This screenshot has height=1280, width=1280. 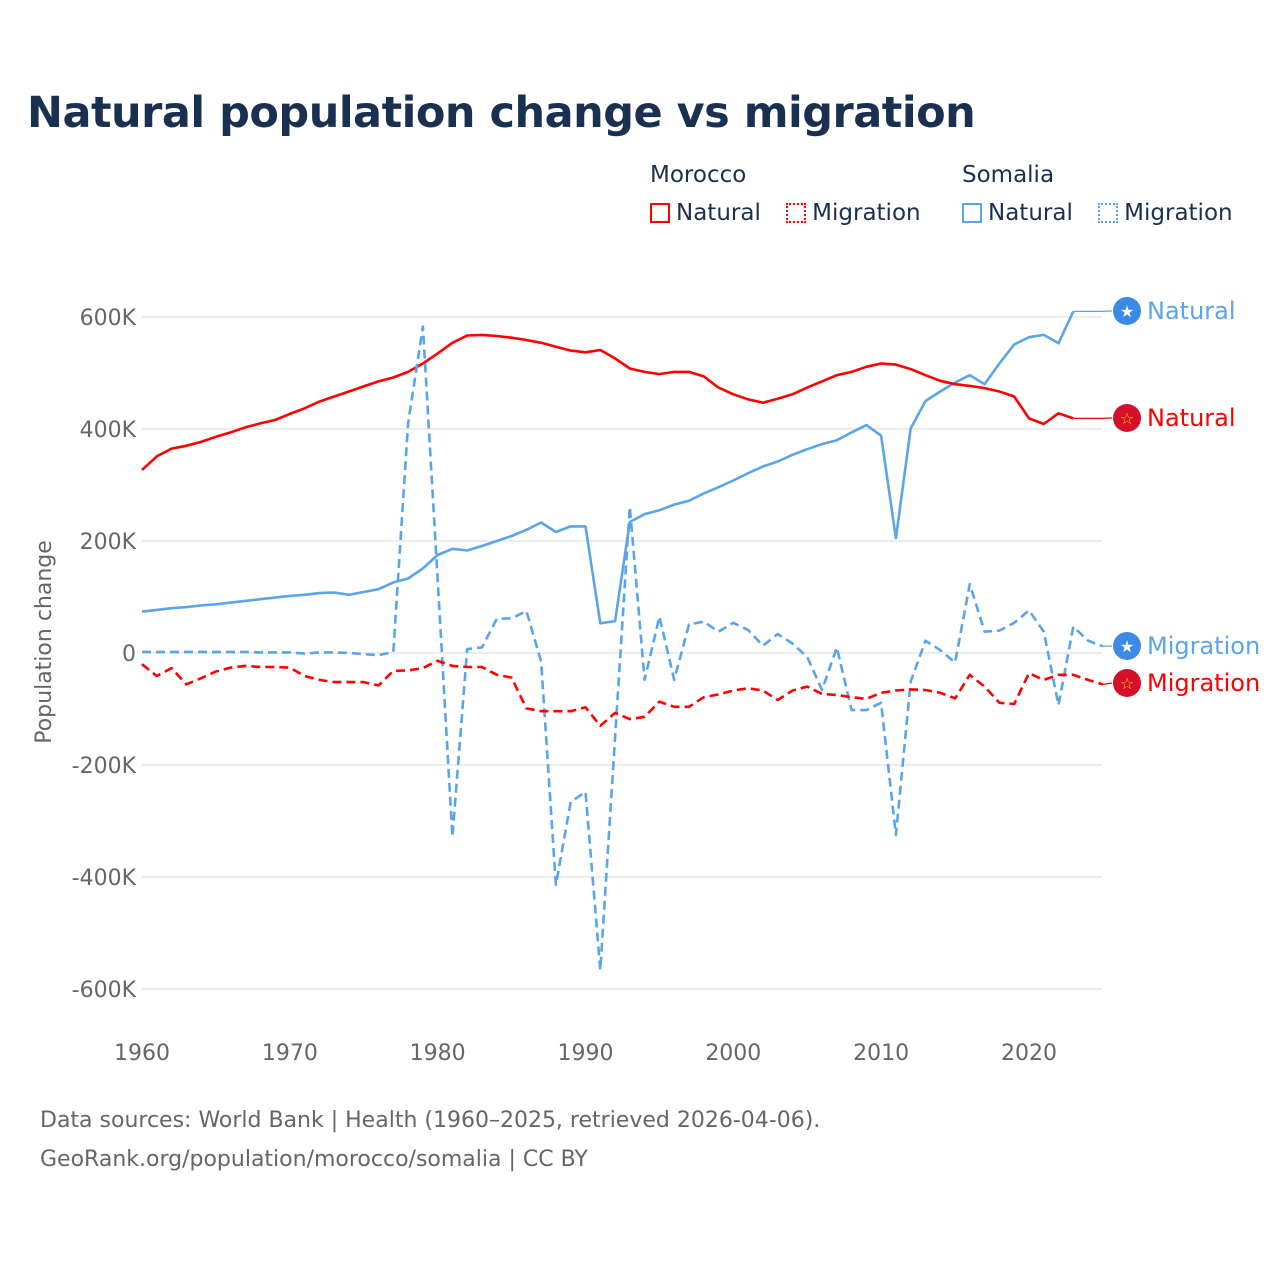 I want to click on legend-item-morocco-migration: Migration, so click(x=853, y=213).